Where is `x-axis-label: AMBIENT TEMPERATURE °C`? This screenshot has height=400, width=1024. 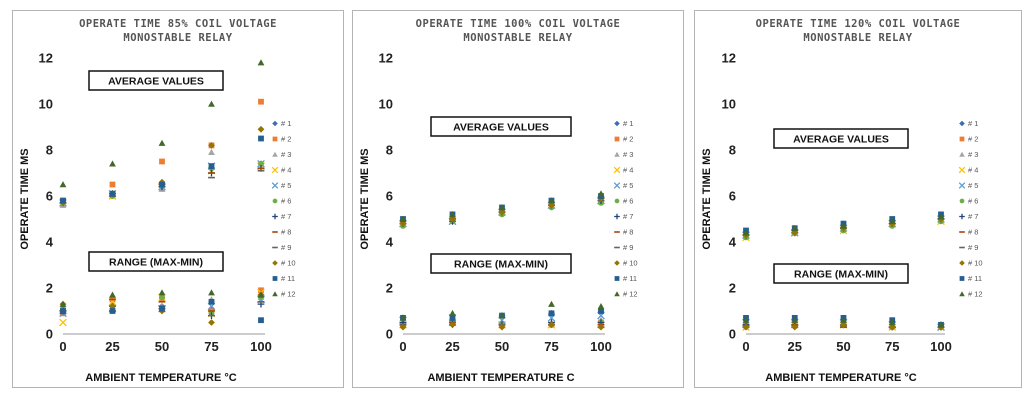 x-axis-label: AMBIENT TEMPERATURE °C is located at coordinates (161, 378).